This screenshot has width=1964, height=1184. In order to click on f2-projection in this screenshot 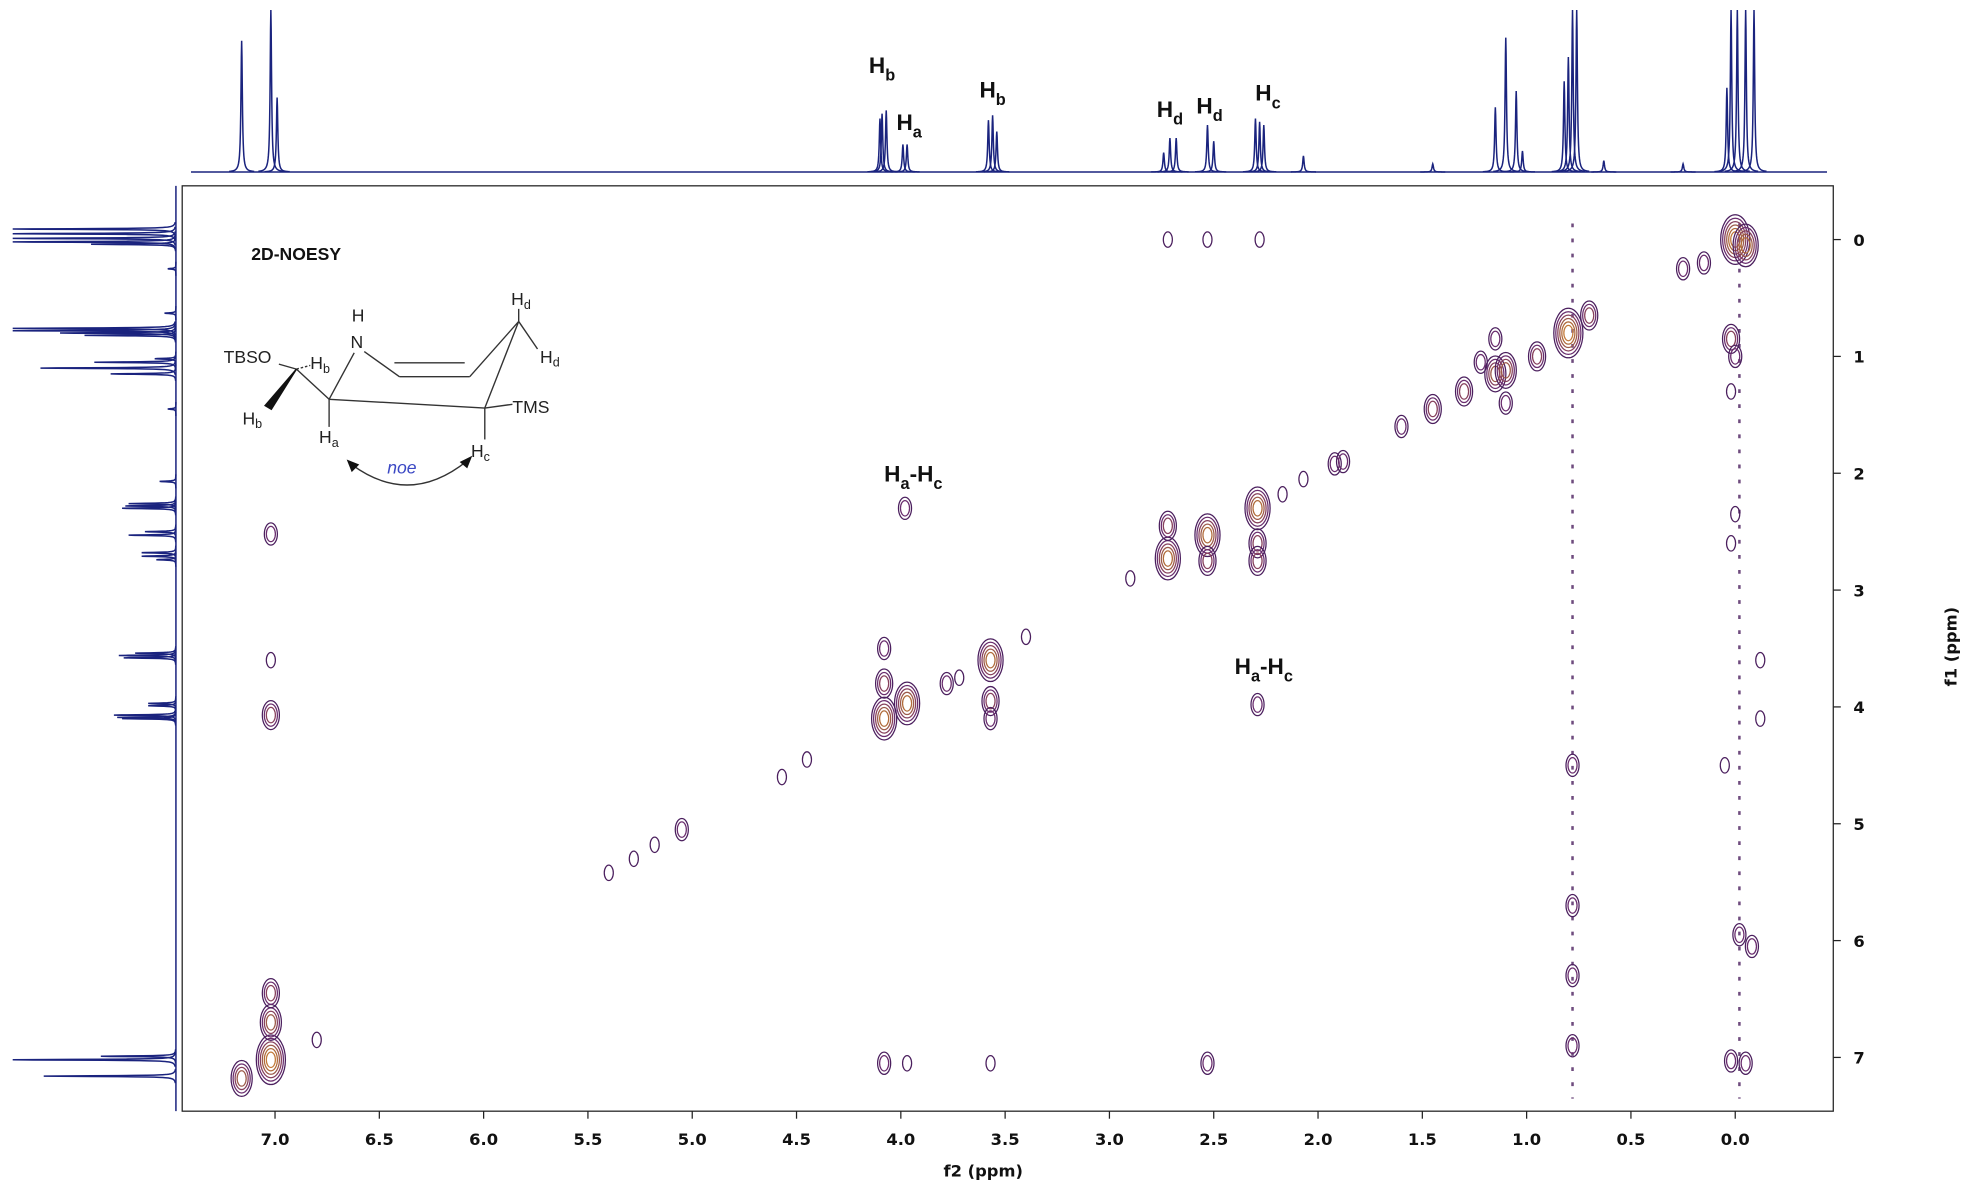, I will do `click(998, 91)`.